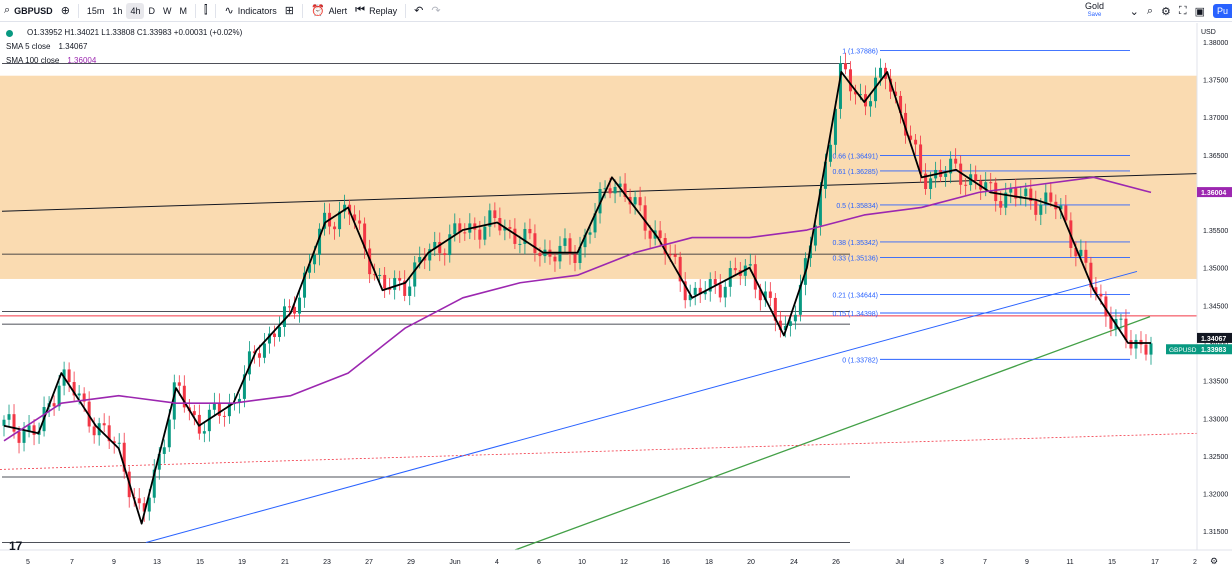 The height and width of the screenshot is (570, 1232). Describe the element at coordinates (1094, 15) in the screenshot. I see `save-label: Save` at that location.